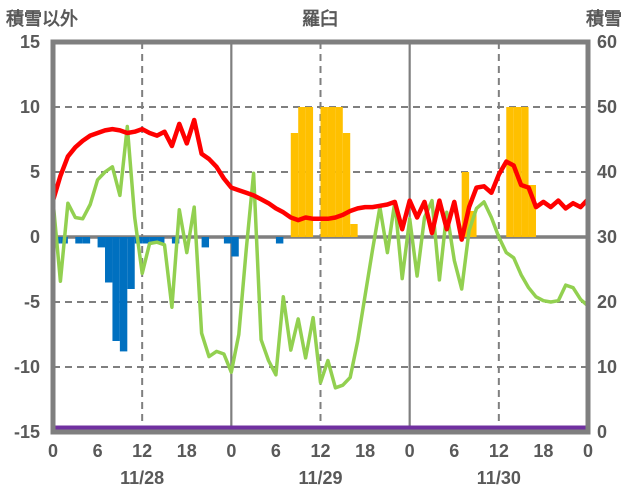  I want to click on left-axis-tick: -10, so click(26, 367).